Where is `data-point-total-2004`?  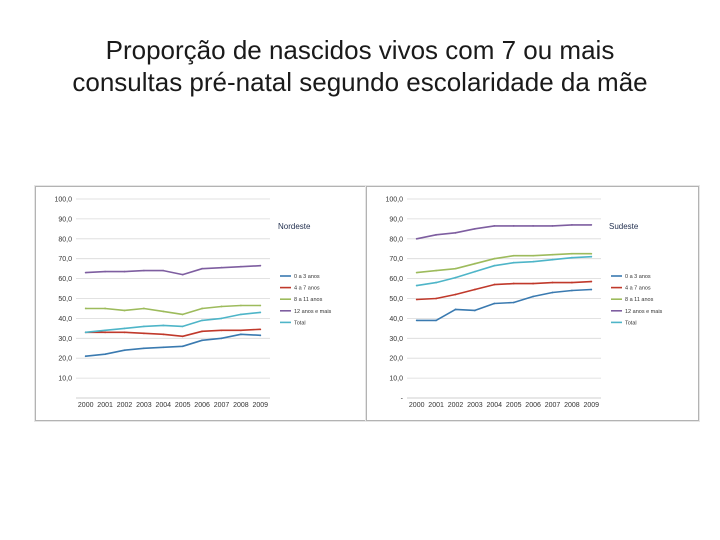
data-point-total-2004 is located at coordinates (163, 325).